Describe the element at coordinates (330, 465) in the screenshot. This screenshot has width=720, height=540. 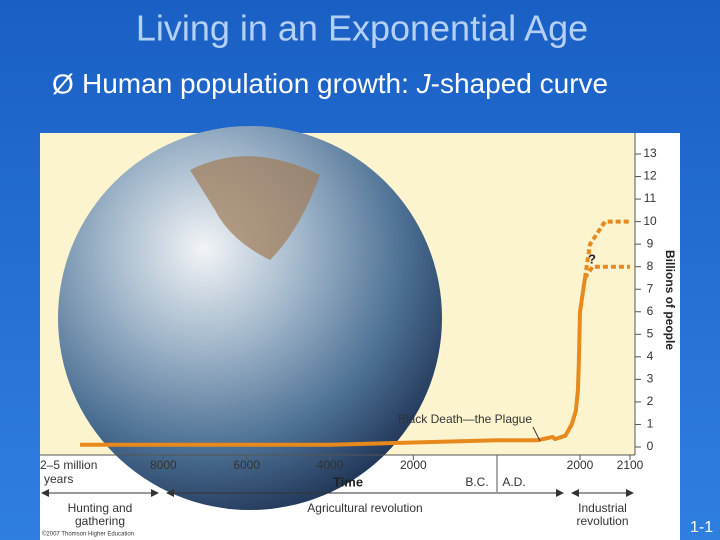
I see `x-tick-label: 4000` at that location.